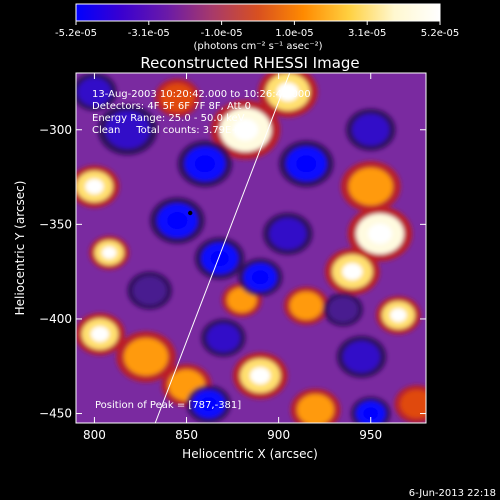 The width and height of the screenshot is (500, 500). What do you see at coordinates (20, 248) in the screenshot?
I see `y-axis-label: Heliocentric Y (arcsec)` at bounding box center [20, 248].